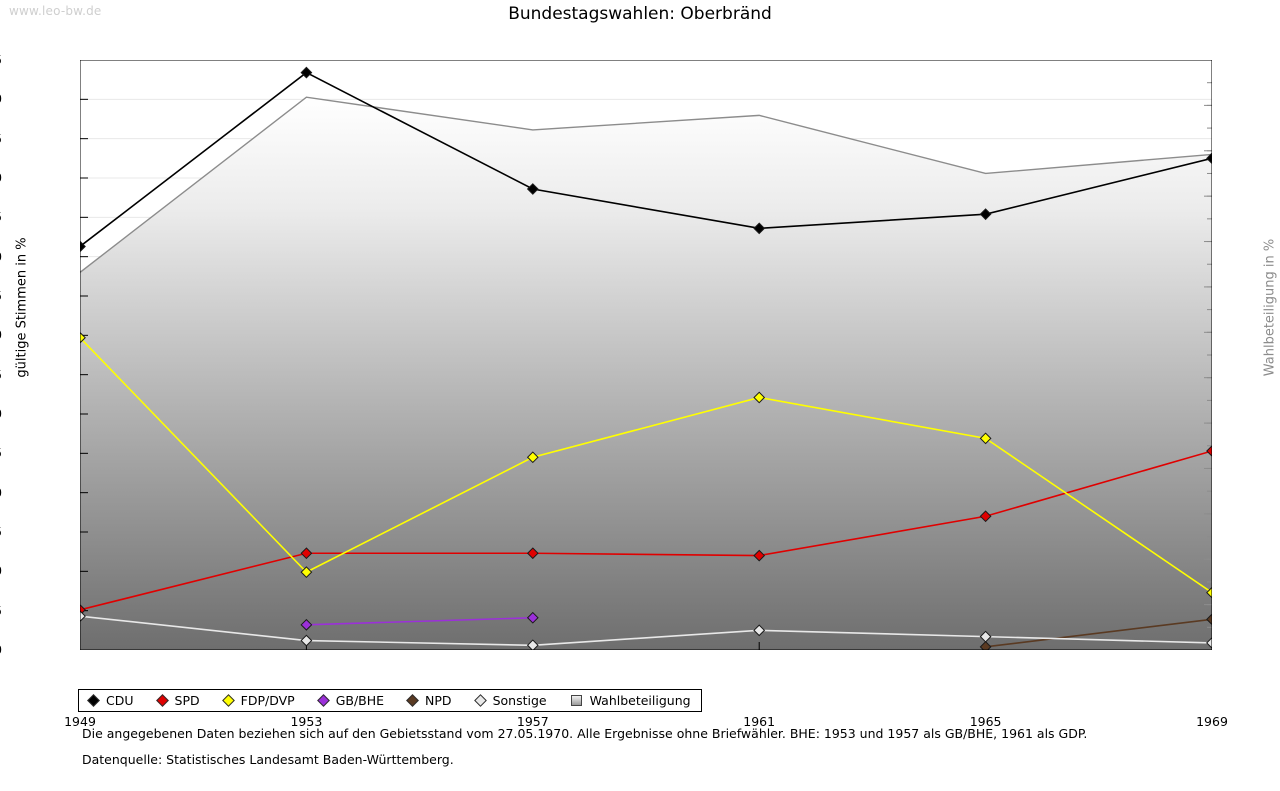 Image resolution: width=1280 pixels, height=791 pixels. I want to click on left-tick-15: 15, so click(1, 532).